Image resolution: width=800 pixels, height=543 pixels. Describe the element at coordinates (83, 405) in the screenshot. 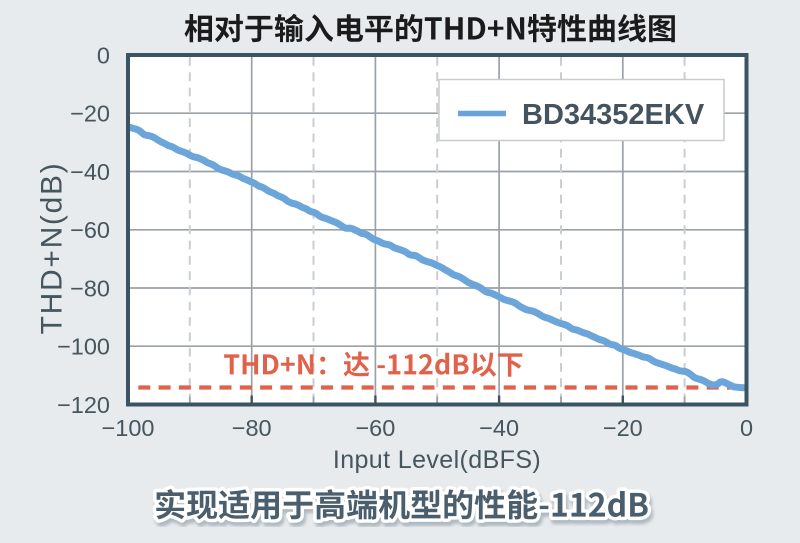

I see `svg-text: −120` at that location.